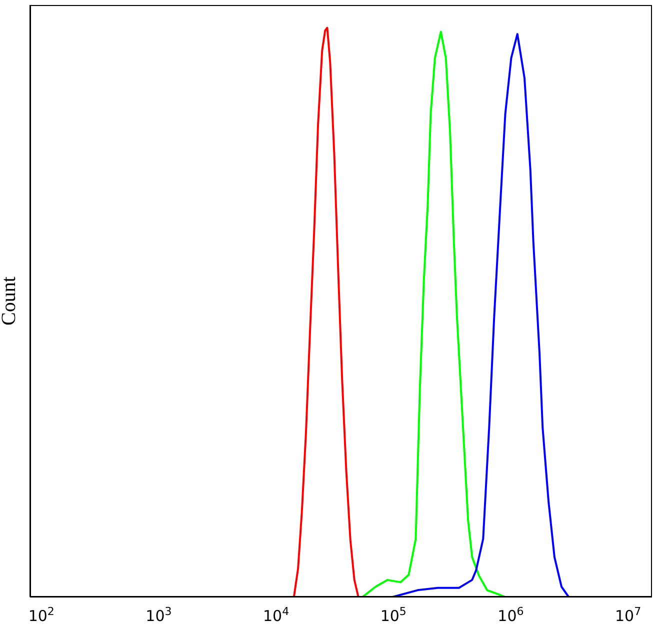 The image size is (657, 625). What do you see at coordinates (628, 614) in the screenshot?
I see `x-tick-label: 10$^{7}$` at bounding box center [628, 614].